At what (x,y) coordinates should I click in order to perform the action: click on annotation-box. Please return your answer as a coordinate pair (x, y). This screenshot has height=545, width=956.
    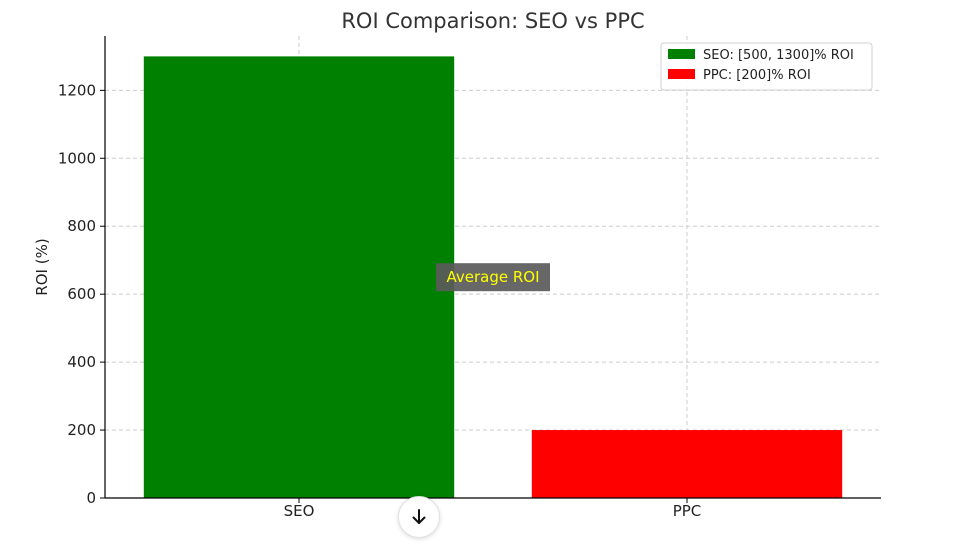
    Looking at the image, I should click on (493, 277).